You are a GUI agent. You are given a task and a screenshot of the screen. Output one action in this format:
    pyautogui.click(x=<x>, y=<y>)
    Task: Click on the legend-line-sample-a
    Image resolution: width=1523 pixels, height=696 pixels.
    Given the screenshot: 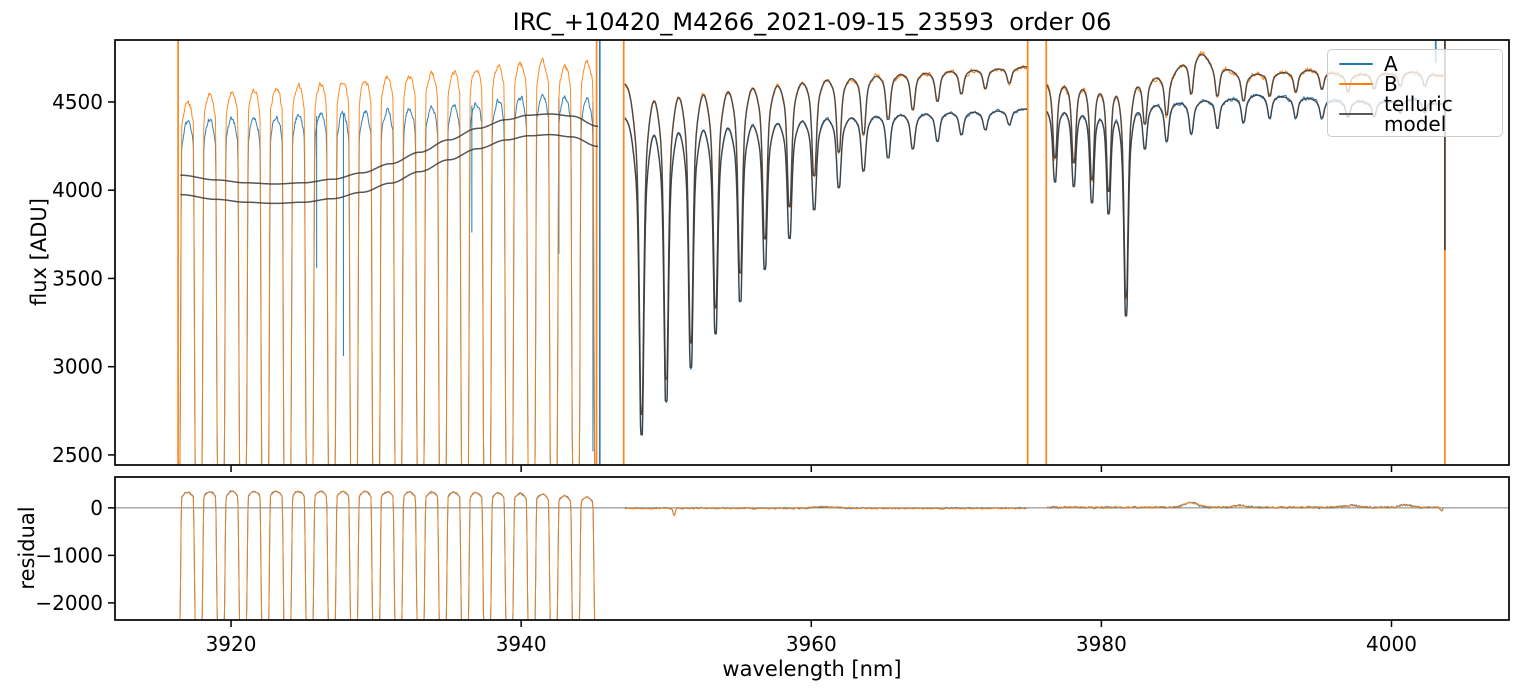 What is the action you would take?
    pyautogui.click(x=1356, y=64)
    